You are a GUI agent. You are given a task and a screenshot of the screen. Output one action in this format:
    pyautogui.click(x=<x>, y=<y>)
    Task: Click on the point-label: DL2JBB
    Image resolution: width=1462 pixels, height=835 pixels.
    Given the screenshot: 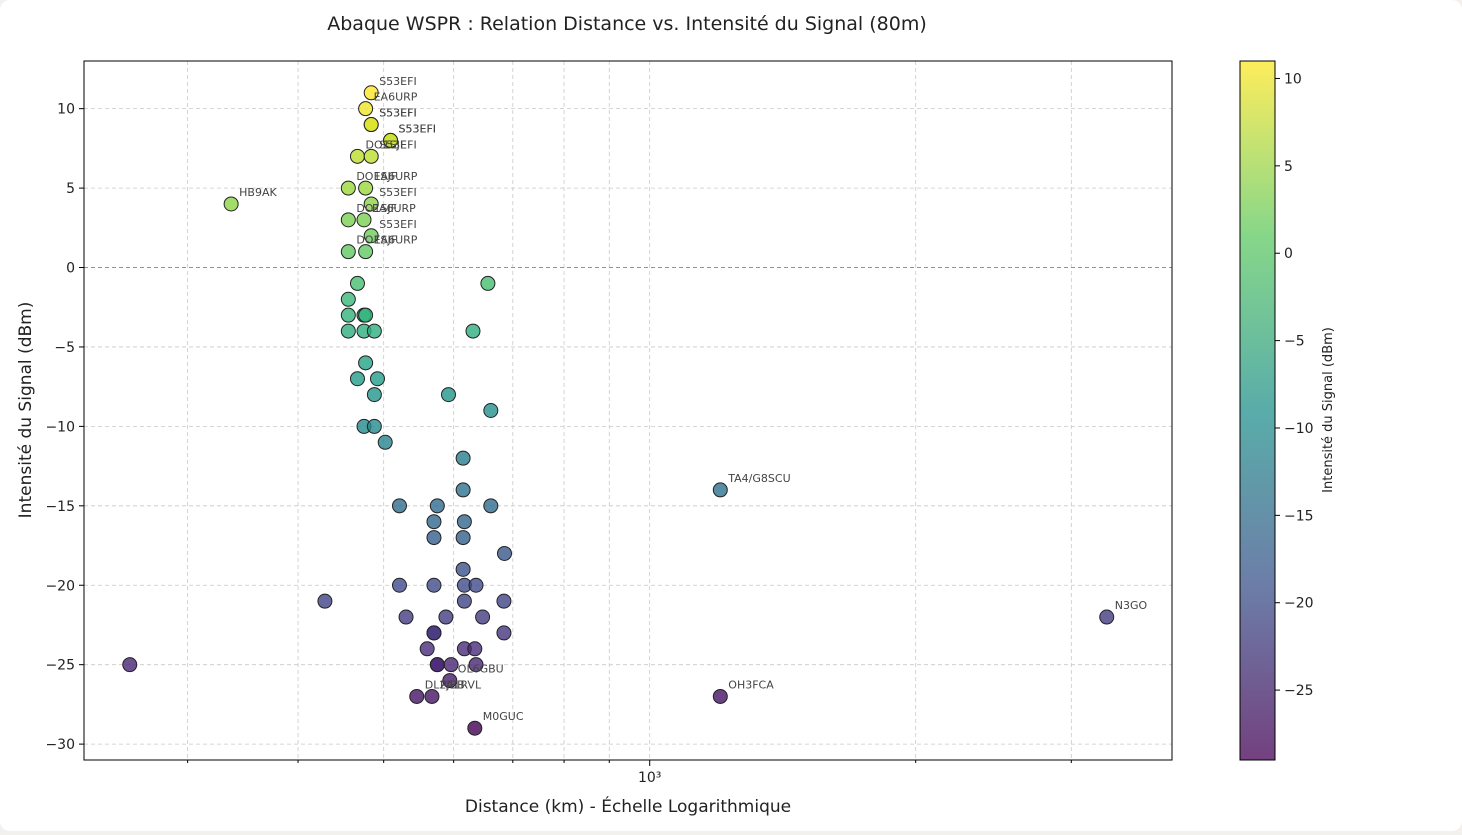 What is the action you would take?
    pyautogui.click(x=445, y=684)
    